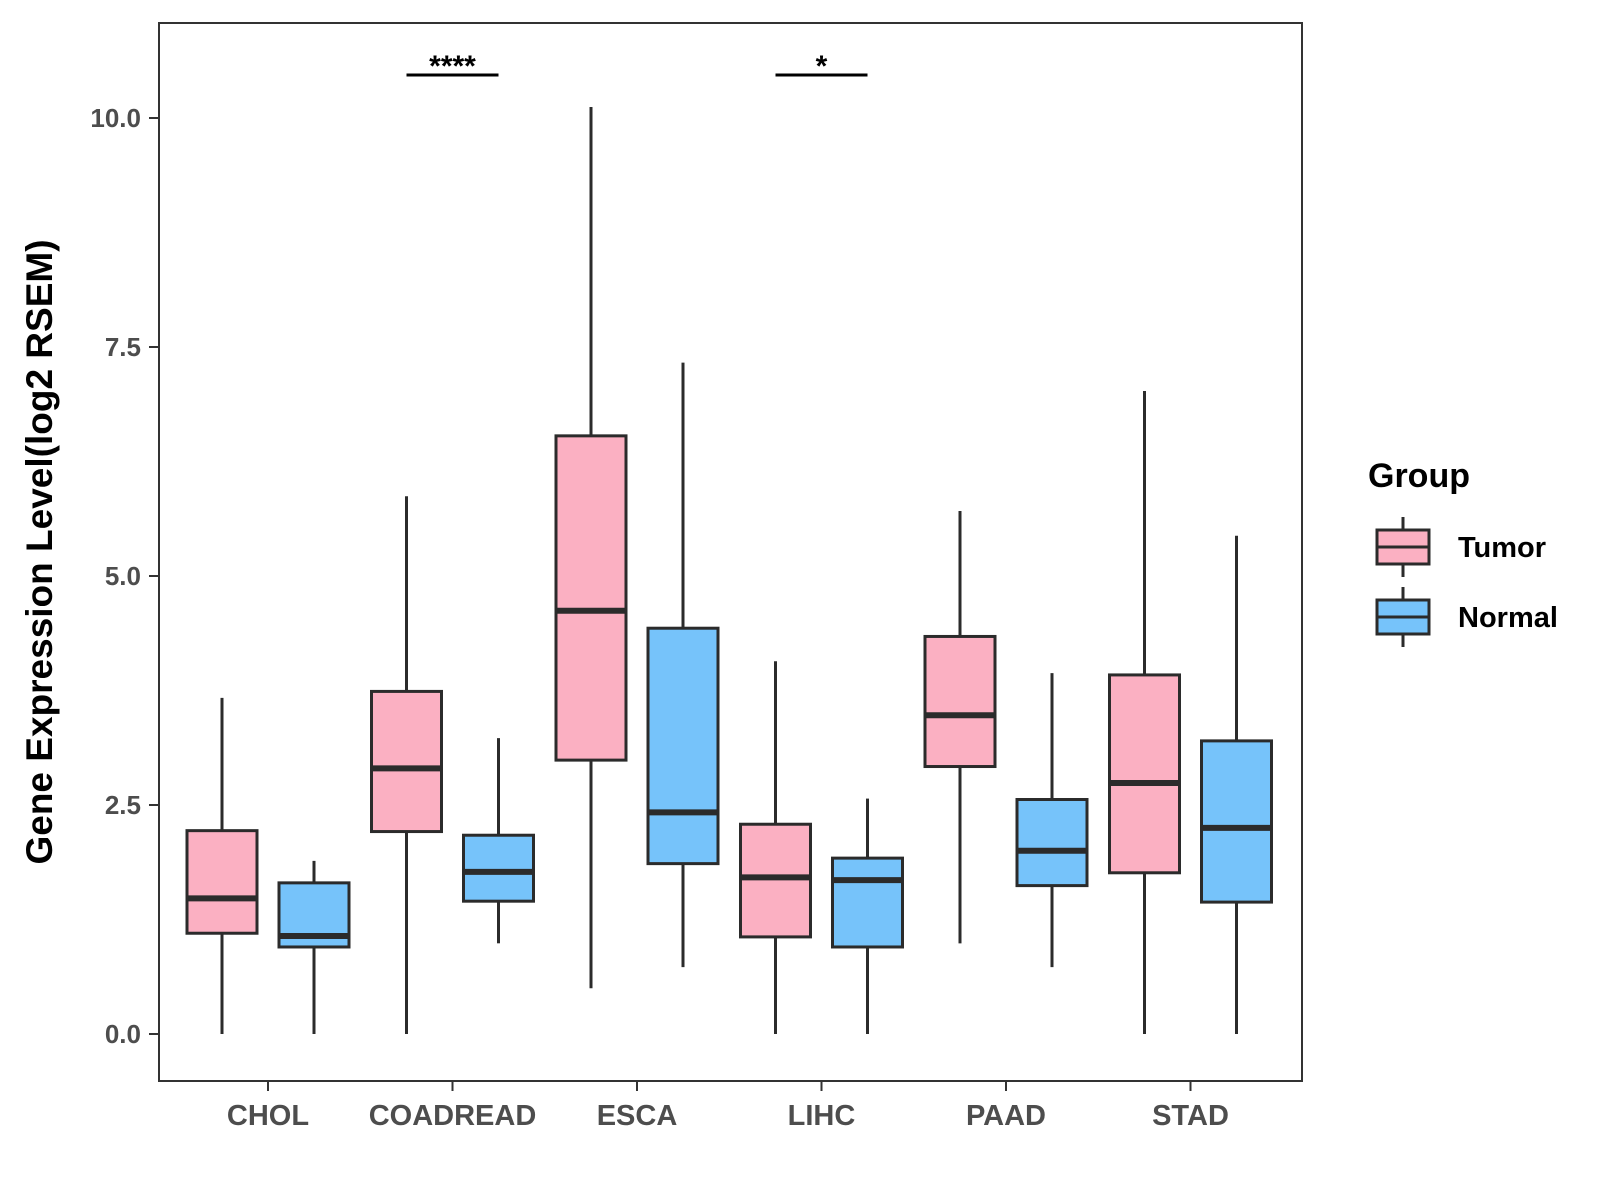 This screenshot has height=1200, width=1600. What do you see at coordinates (123, 1034) in the screenshot?
I see `y-tick-label: 0.0` at bounding box center [123, 1034].